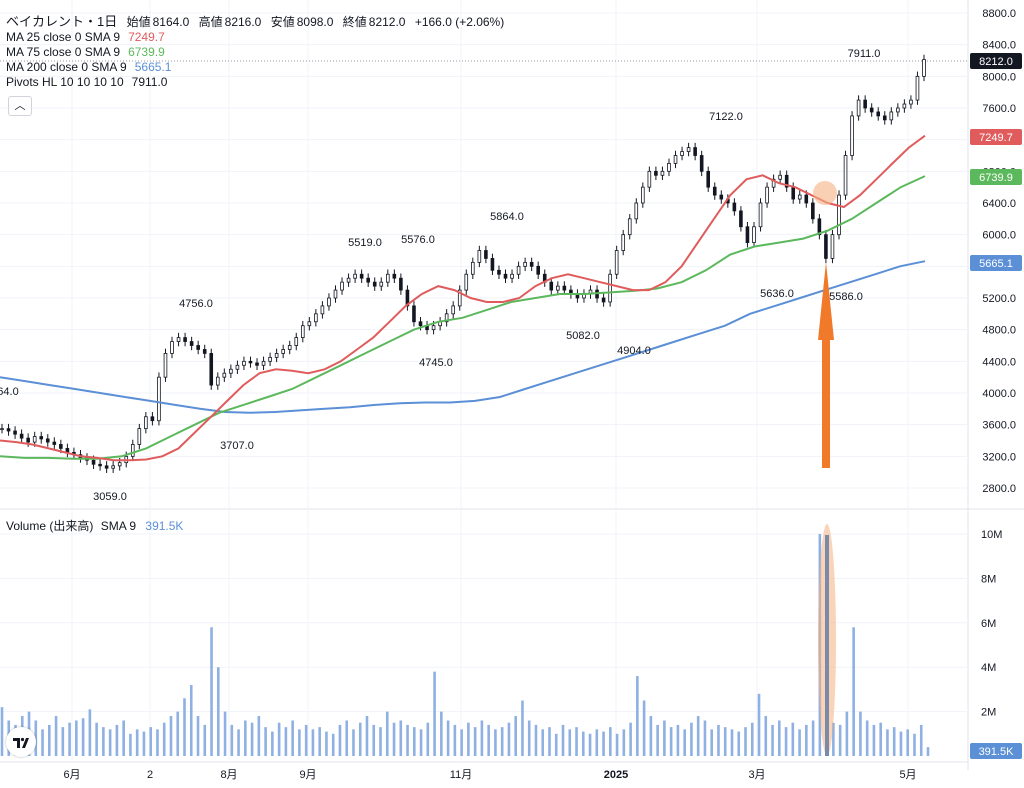 The width and height of the screenshot is (1024, 788). I want to click on volume-badge, so click(996, 751).